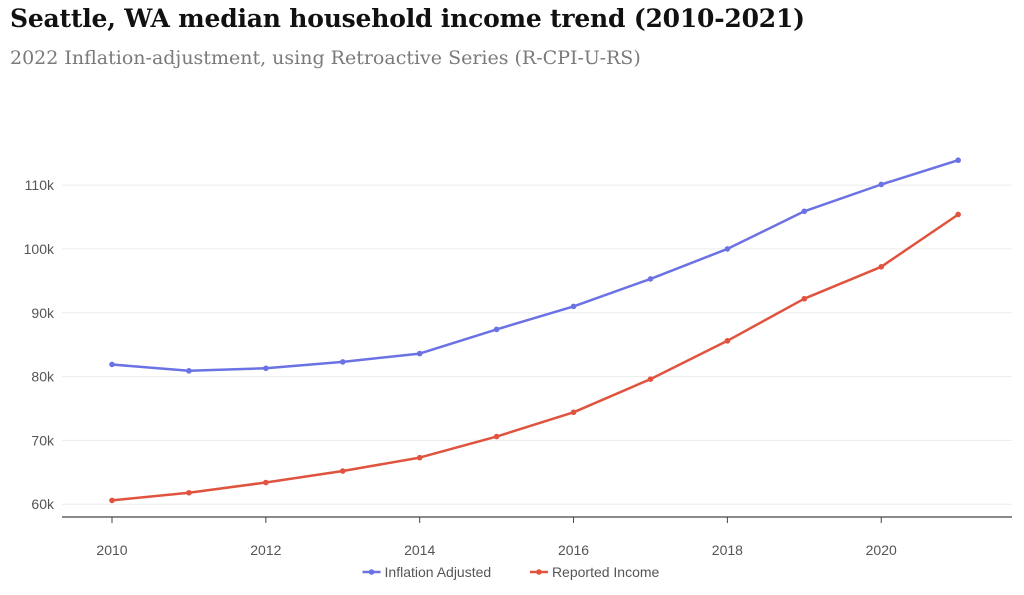 The width and height of the screenshot is (1024, 595). Describe the element at coordinates (727, 550) in the screenshot. I see `x-tick-label: 2018` at that location.